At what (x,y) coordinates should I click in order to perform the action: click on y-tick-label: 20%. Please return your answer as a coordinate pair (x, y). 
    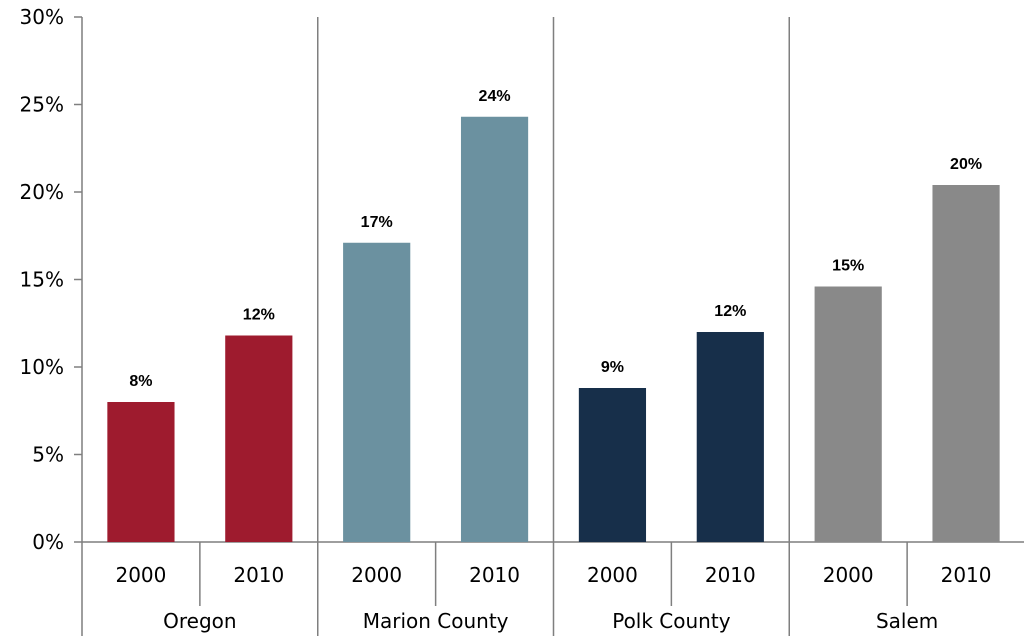
    Looking at the image, I should click on (42, 192).